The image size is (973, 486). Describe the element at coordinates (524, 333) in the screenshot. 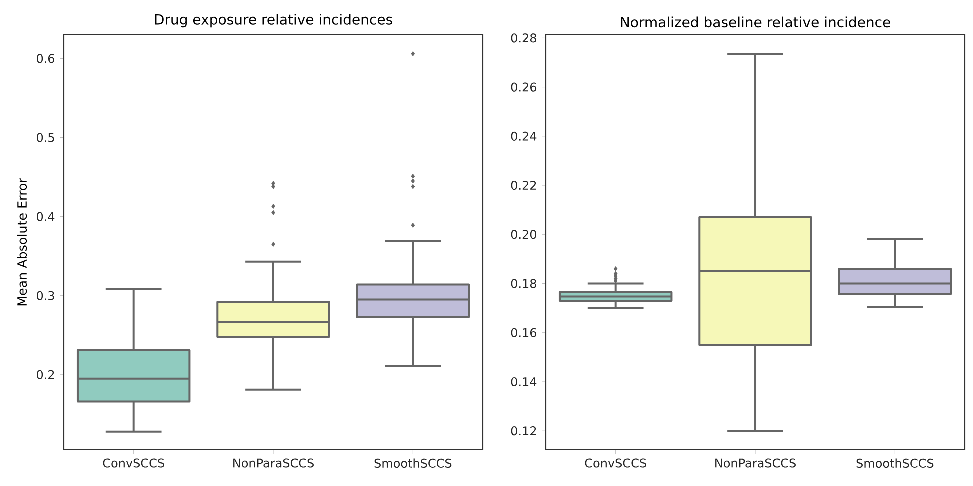

I see `y-tick-label: 0.16` at that location.